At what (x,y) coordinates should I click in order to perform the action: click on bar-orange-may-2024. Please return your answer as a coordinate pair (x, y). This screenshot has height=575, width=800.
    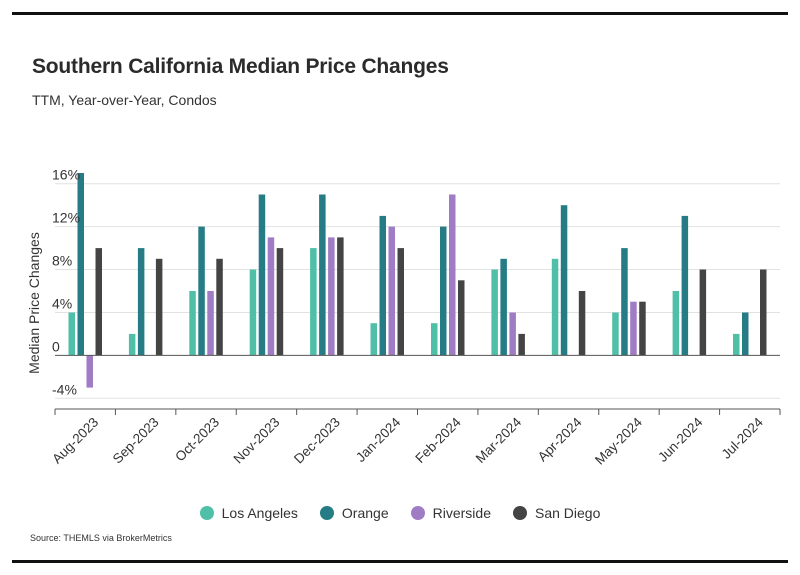
    Looking at the image, I should click on (624, 302).